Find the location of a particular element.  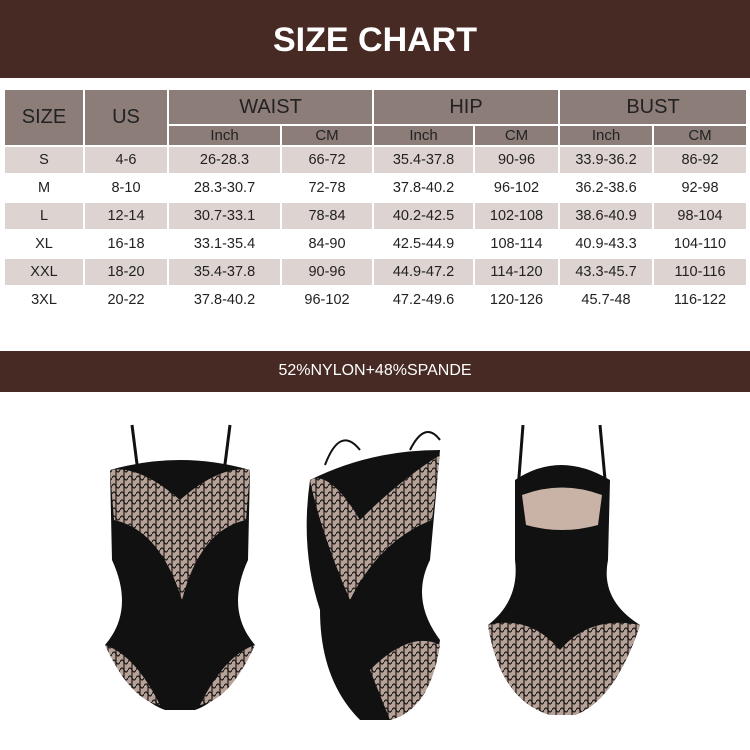

cell-hip-cm: 108-114 is located at coordinates (516, 244).